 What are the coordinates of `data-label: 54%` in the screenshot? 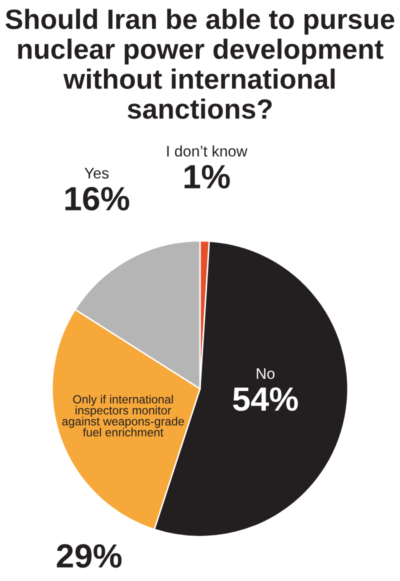 It's located at (265, 399).